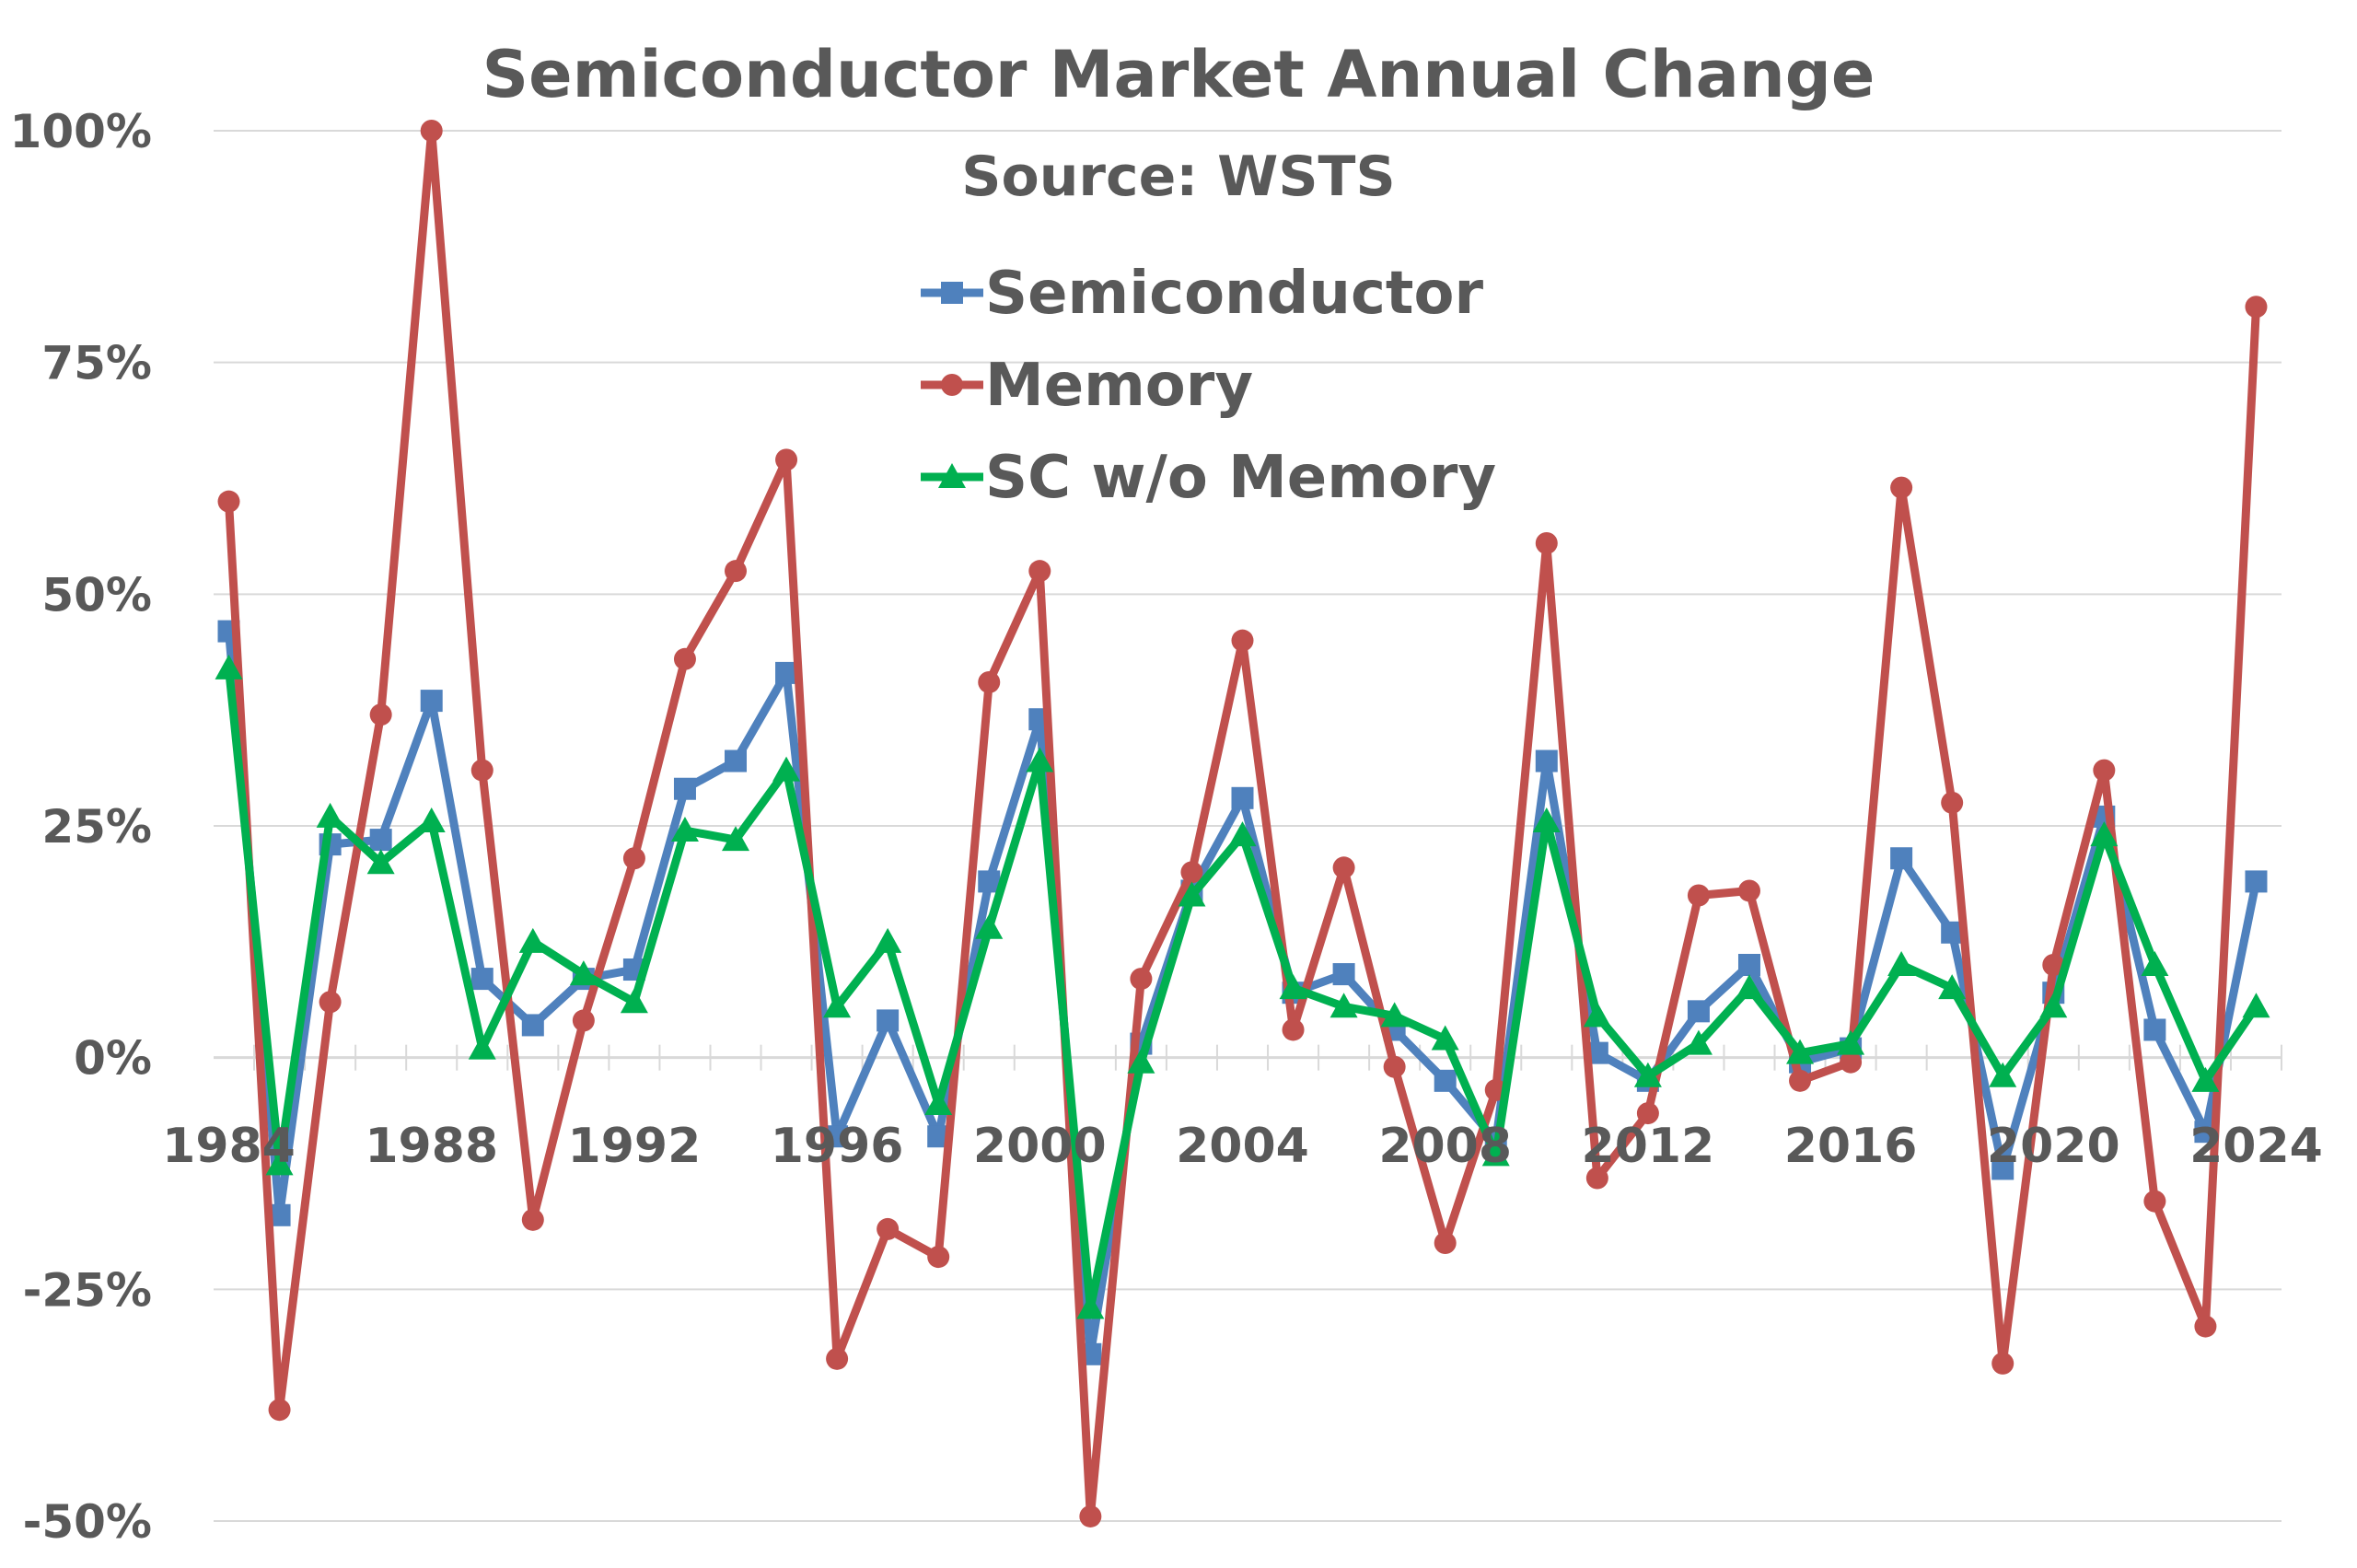  Describe the element at coordinates (2053, 1146) in the screenshot. I see `x-tick-label: 2020` at that location.